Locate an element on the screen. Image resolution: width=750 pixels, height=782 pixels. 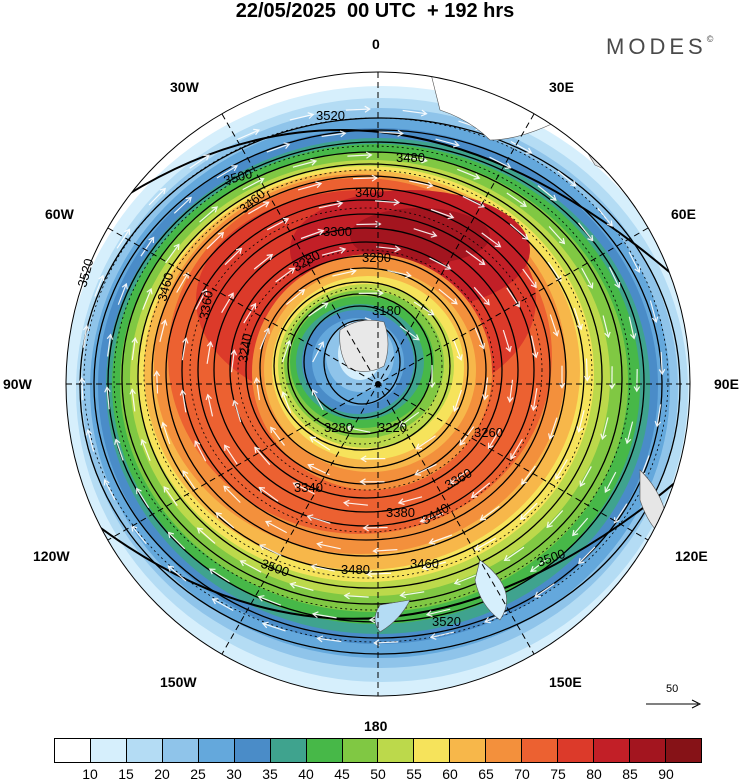
lon-label-30e: 30E is located at coordinates (561, 87).